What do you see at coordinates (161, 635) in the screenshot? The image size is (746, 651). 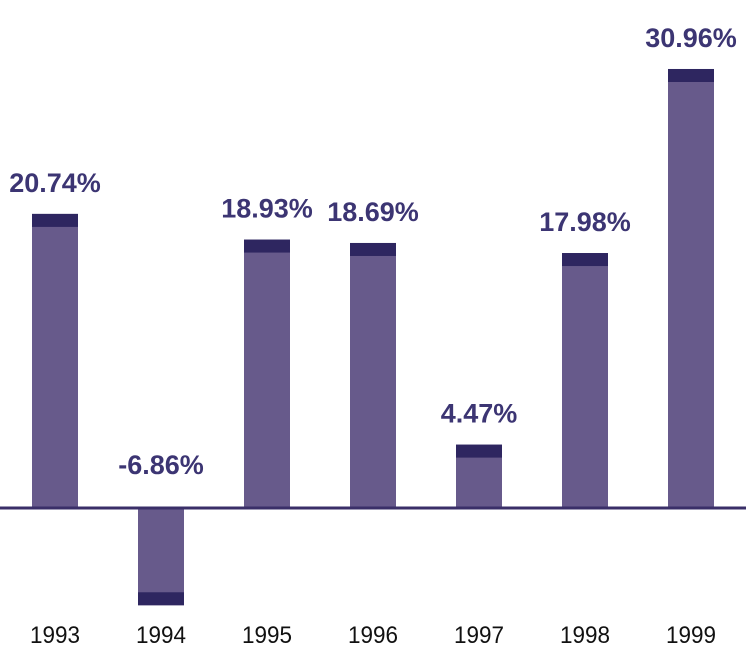 I see `x-tick-label-1994: 1994` at bounding box center [161, 635].